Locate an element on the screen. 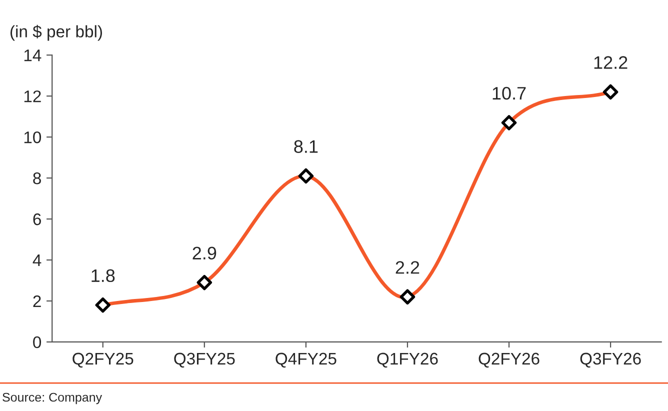 This screenshot has height=411, width=668. y-tick-label: 10 is located at coordinates (33, 137).